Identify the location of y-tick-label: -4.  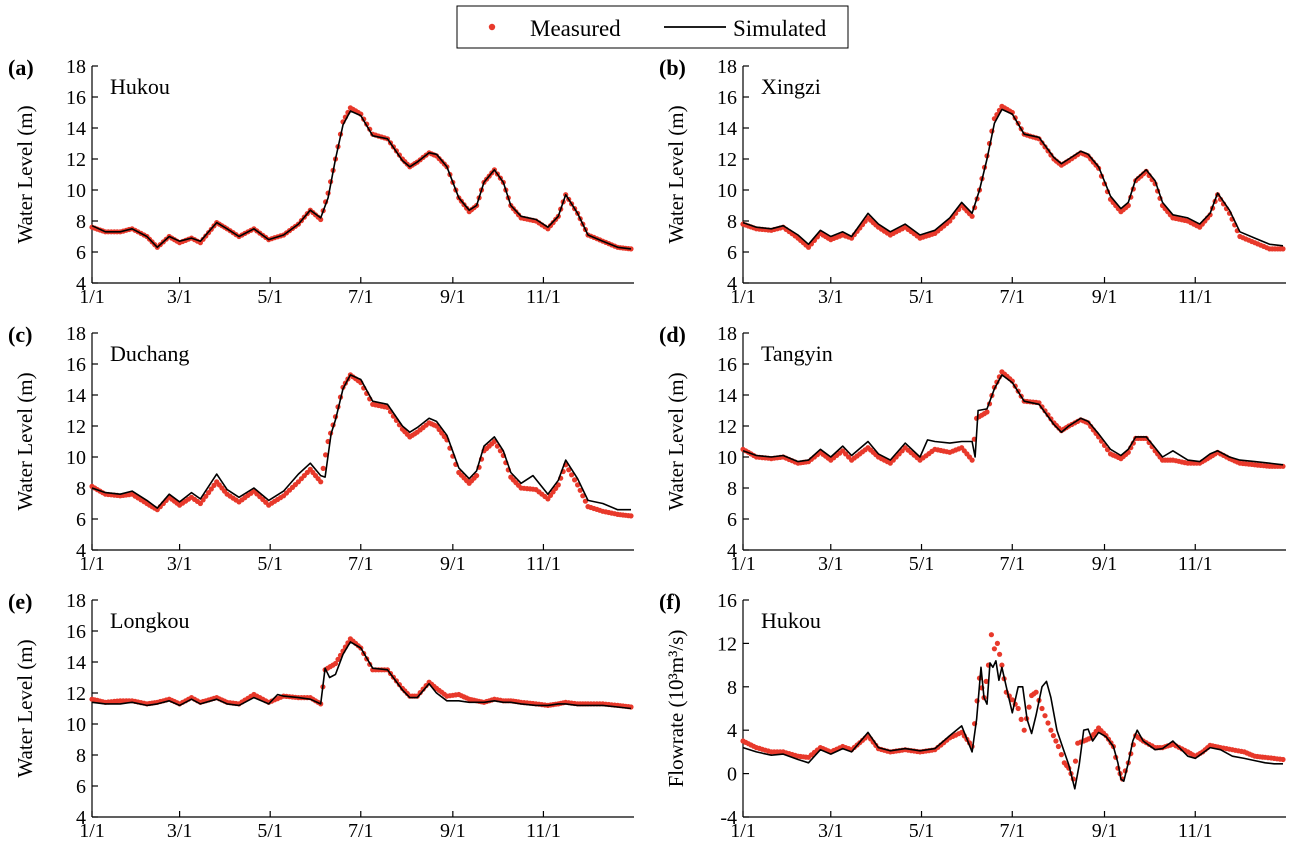
(728, 818).